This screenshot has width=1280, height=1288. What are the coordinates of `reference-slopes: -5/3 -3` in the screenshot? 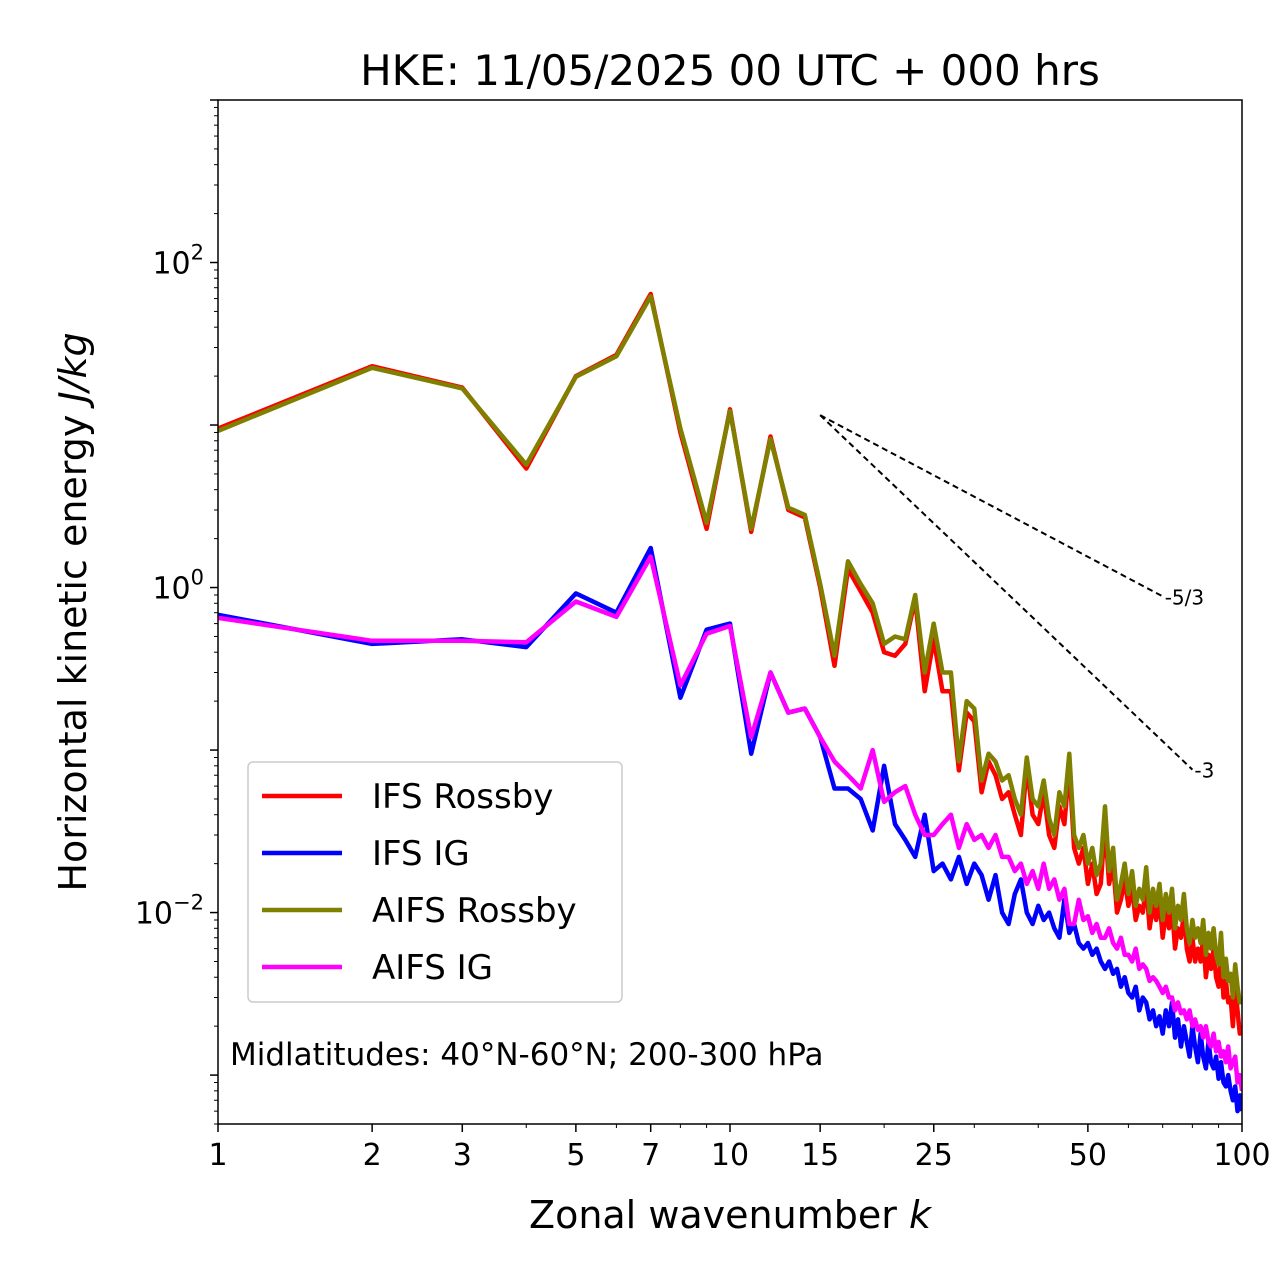 It's located at (1016, 598).